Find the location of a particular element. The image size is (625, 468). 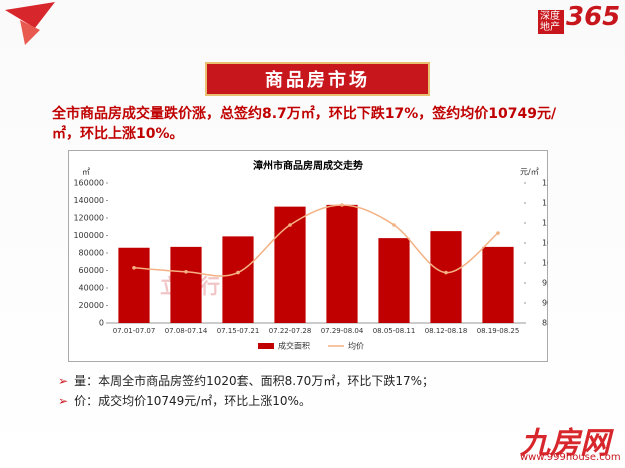

y-tick-label: 80000 is located at coordinates (91, 253).